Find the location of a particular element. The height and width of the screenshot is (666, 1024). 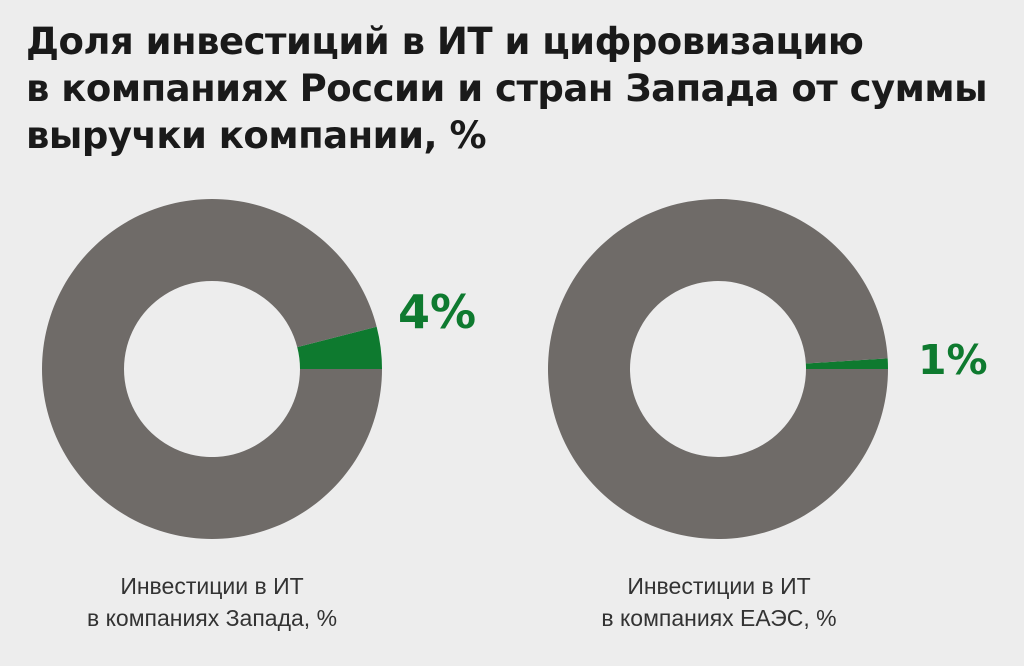

caption-west: Инвестиции в ИТ в компаниях Запада, % is located at coordinates (212, 602).